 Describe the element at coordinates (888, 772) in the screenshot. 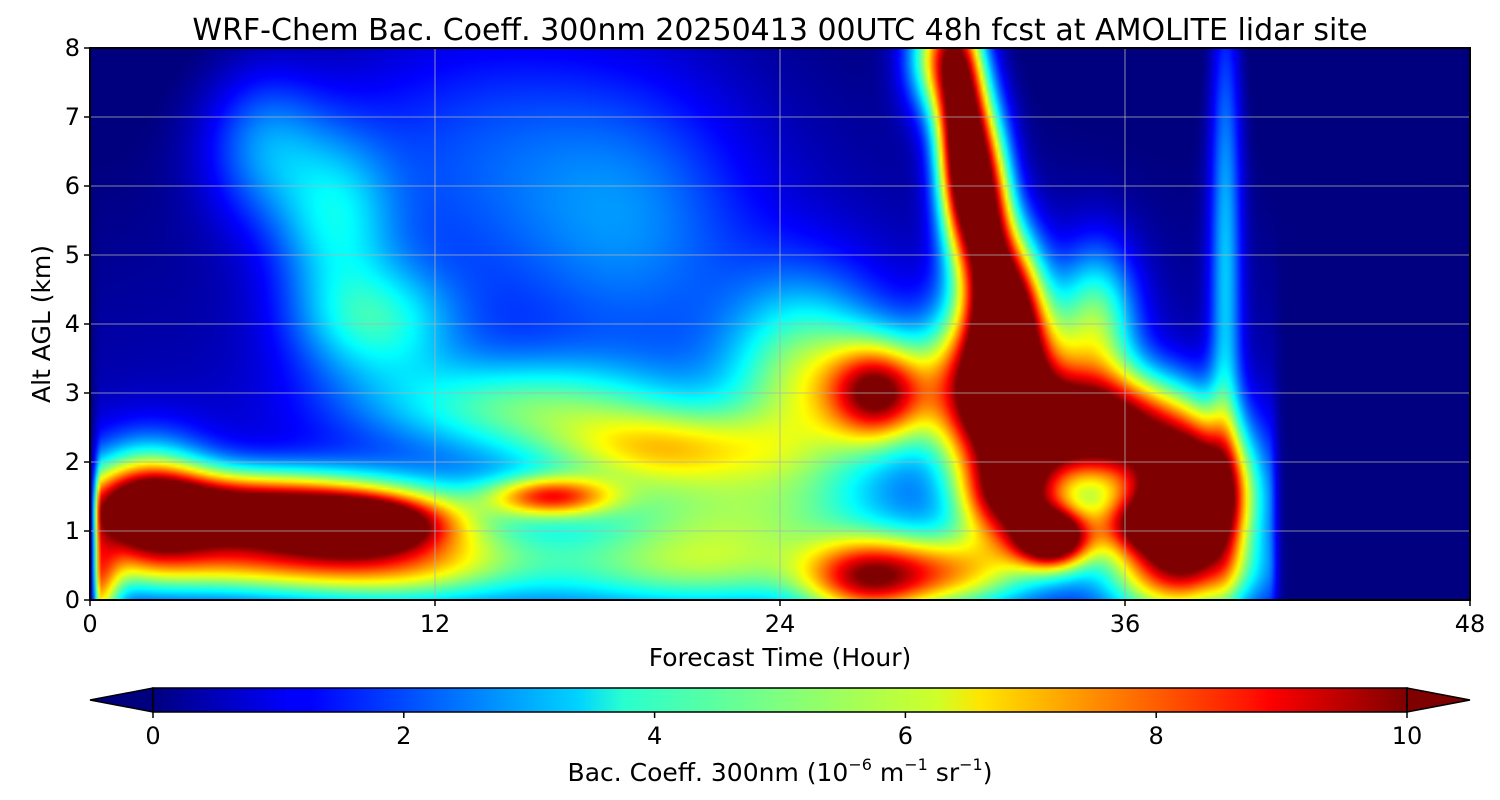

I see `colorbar-label-mid: m` at that location.